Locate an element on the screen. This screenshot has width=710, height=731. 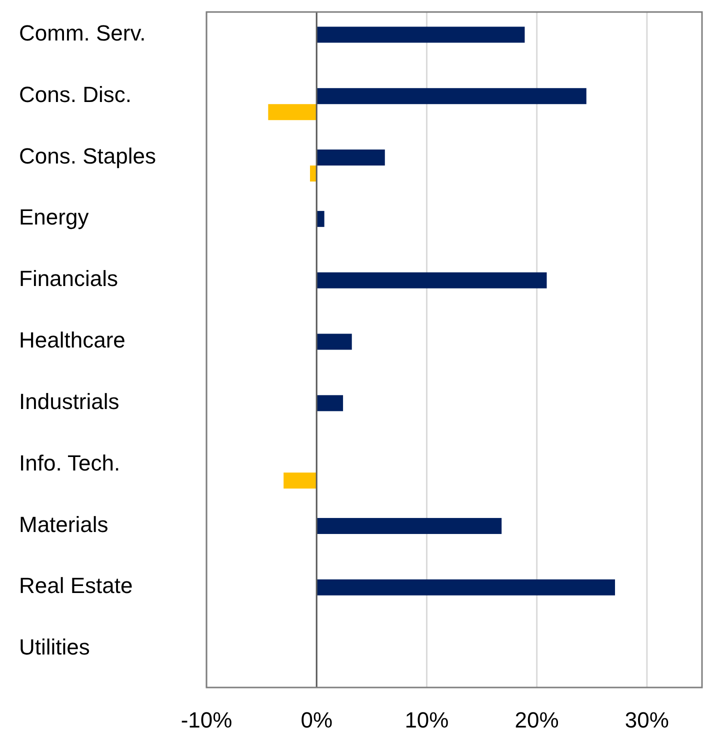
y-tick-label: Cons. Disc. is located at coordinates (75, 94).